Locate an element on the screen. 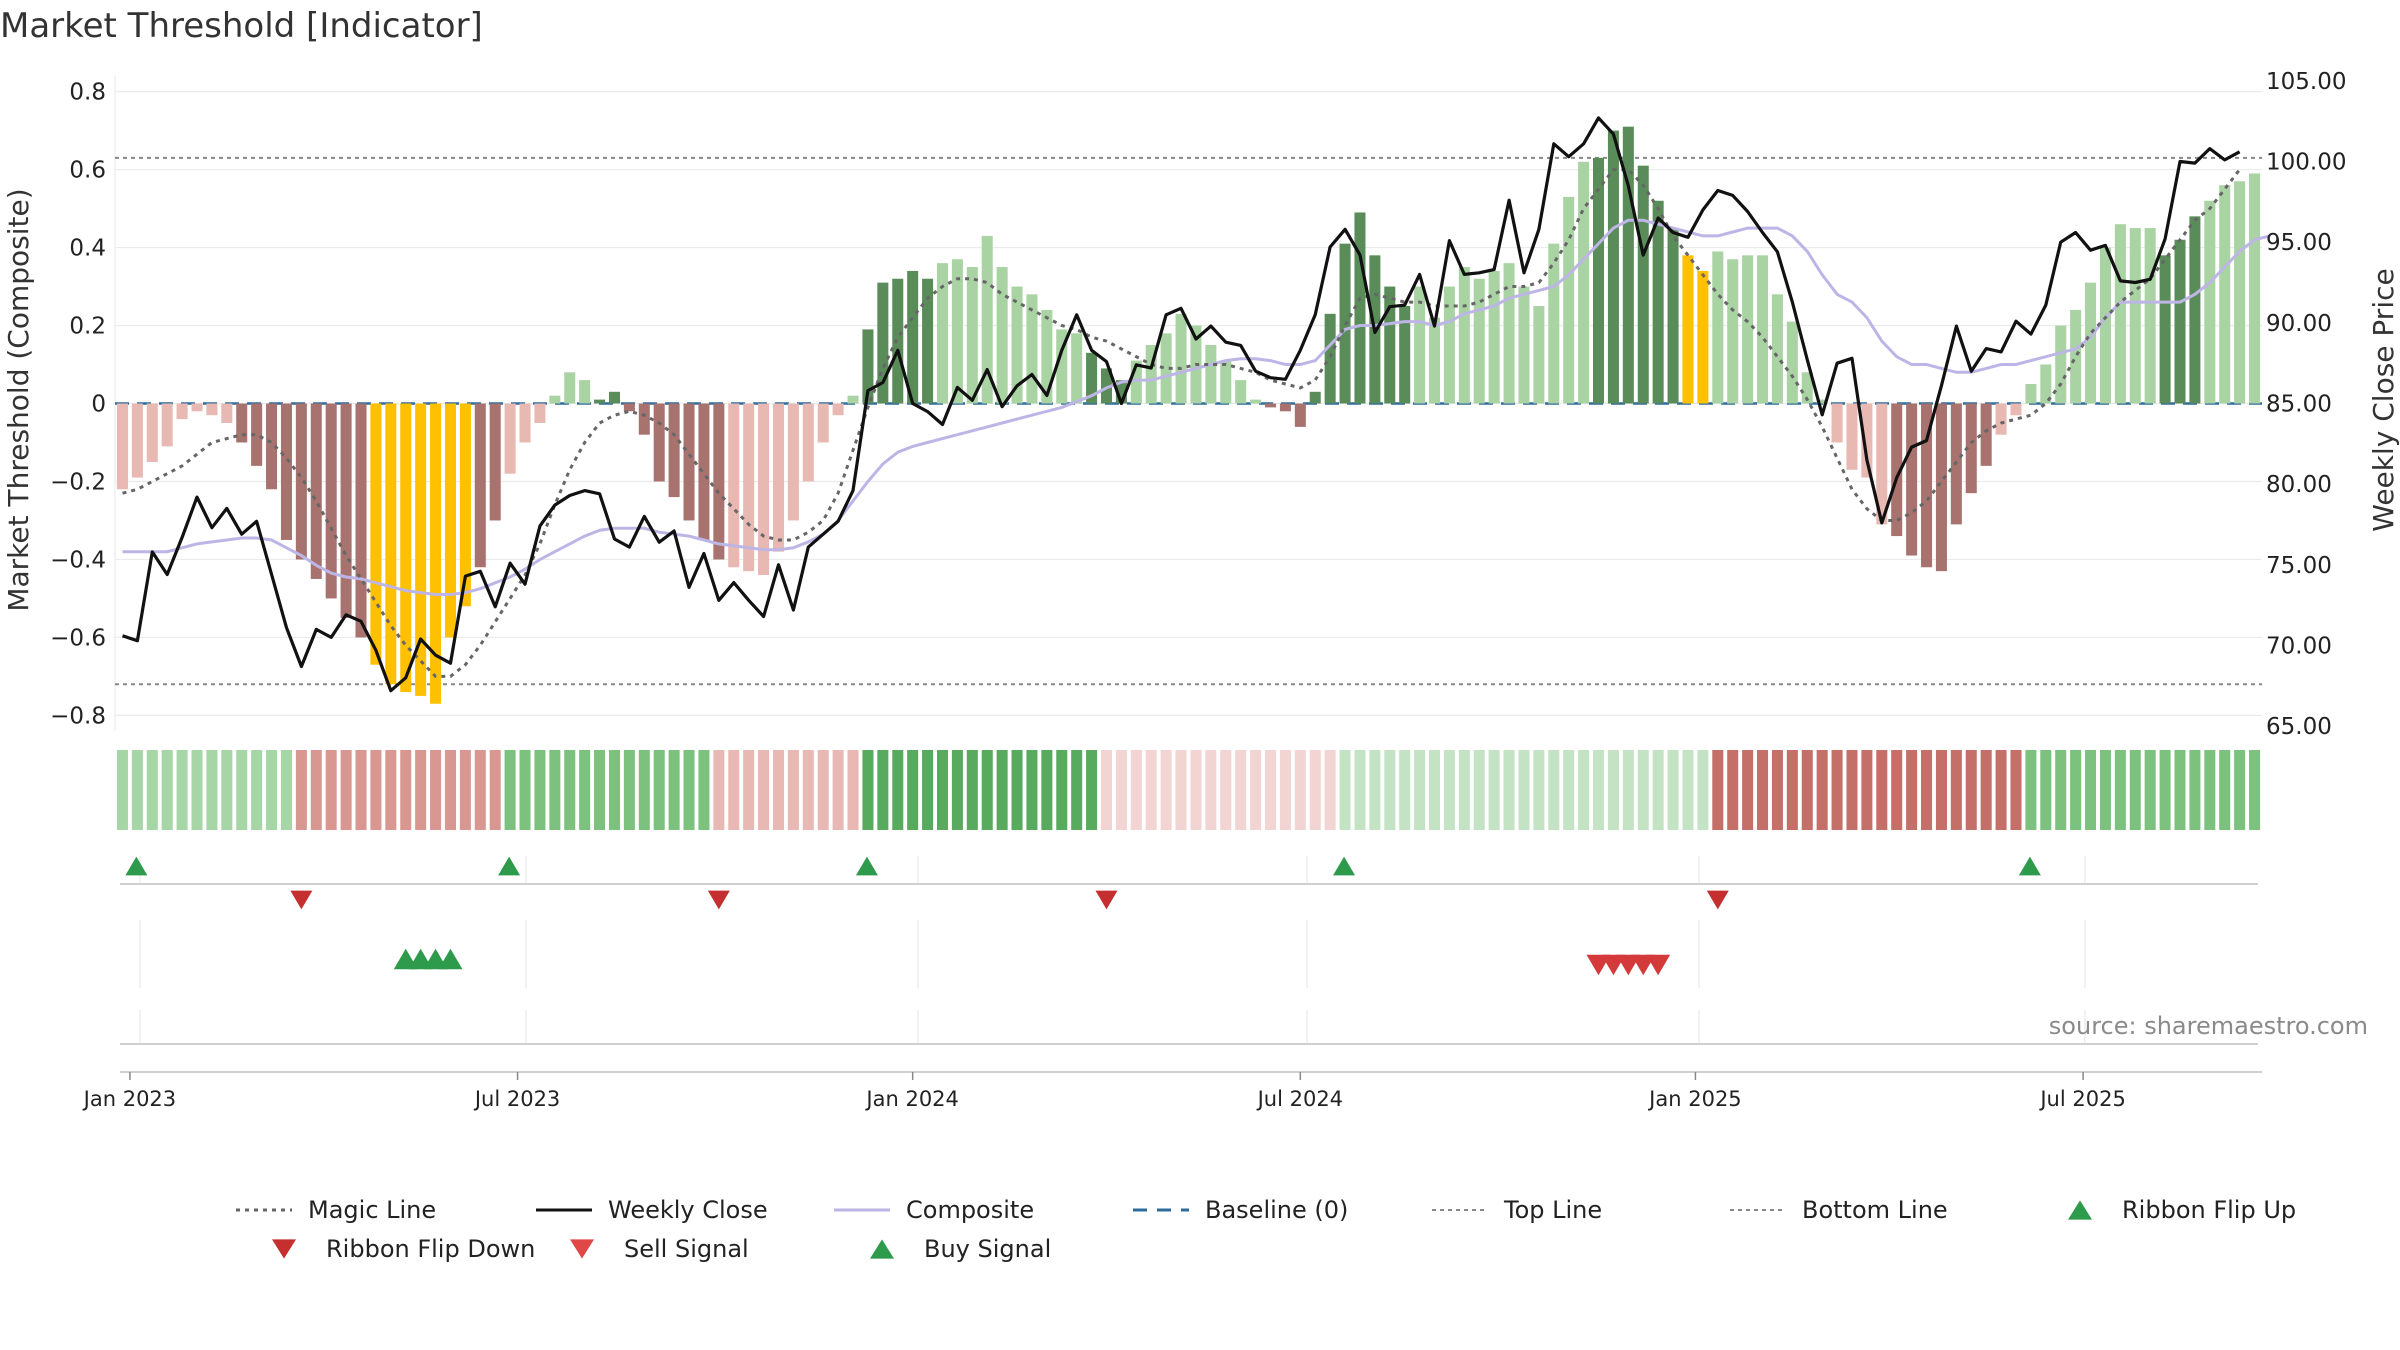  left-tick-label: −0.6 is located at coordinates (78, 638).